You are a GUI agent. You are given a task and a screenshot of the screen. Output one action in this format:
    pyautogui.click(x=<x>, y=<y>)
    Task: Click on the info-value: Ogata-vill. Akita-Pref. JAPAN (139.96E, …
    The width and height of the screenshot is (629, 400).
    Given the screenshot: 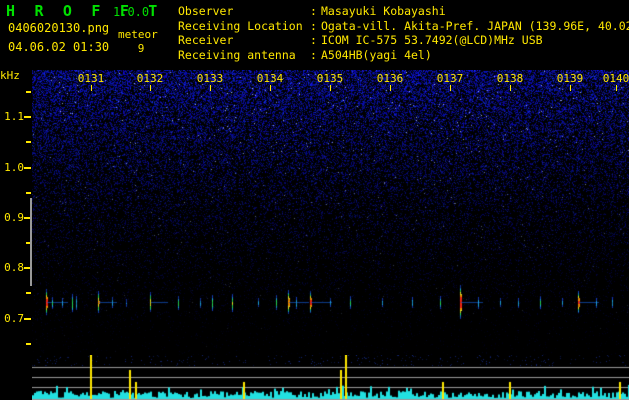 What is the action you would take?
    pyautogui.click(x=475, y=25)
    